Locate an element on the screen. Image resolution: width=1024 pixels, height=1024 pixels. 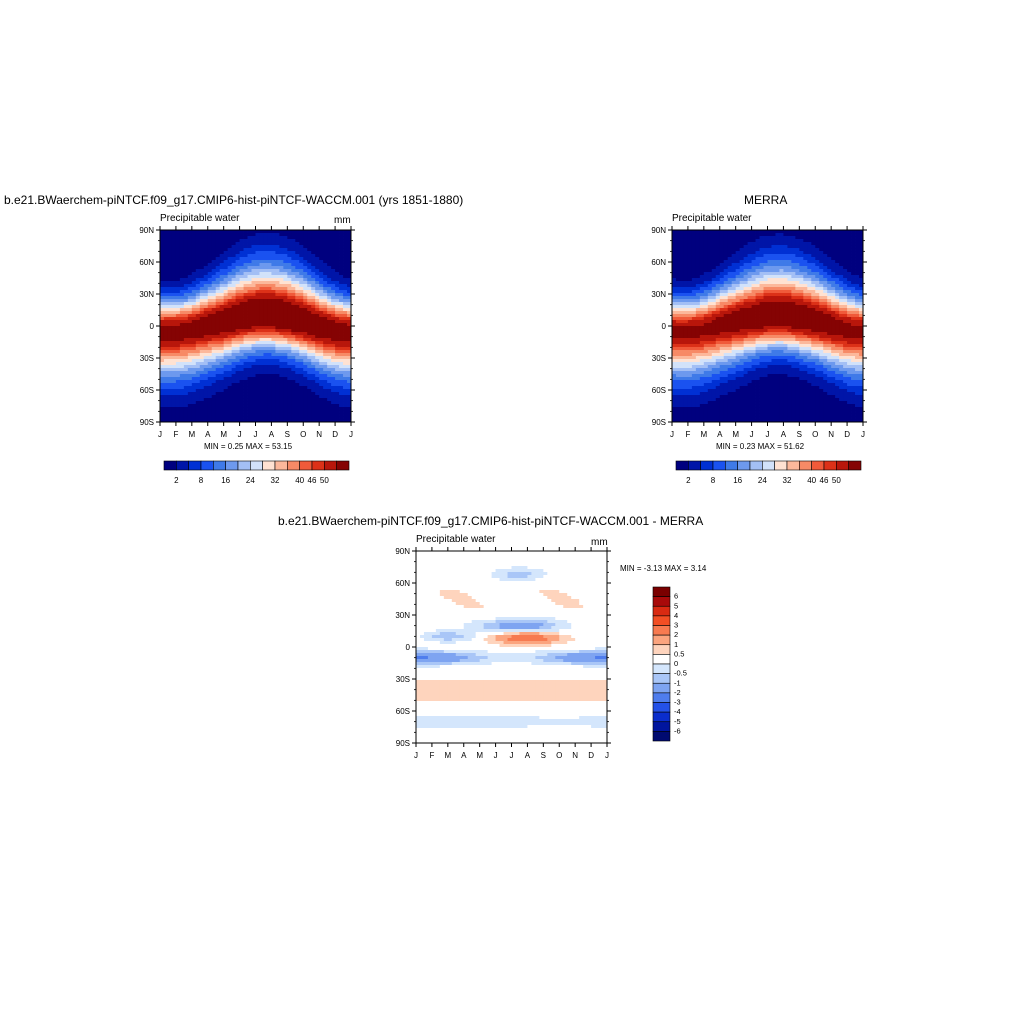
colorbar-label: 0 is located at coordinates (676, 663).